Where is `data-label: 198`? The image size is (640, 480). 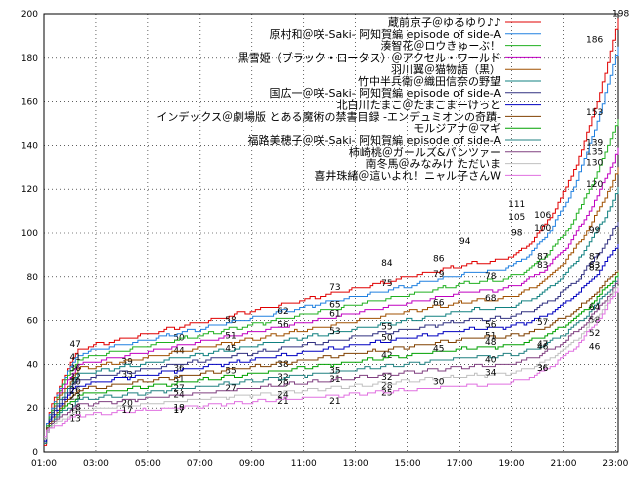 data-label: 198 is located at coordinates (620, 14).